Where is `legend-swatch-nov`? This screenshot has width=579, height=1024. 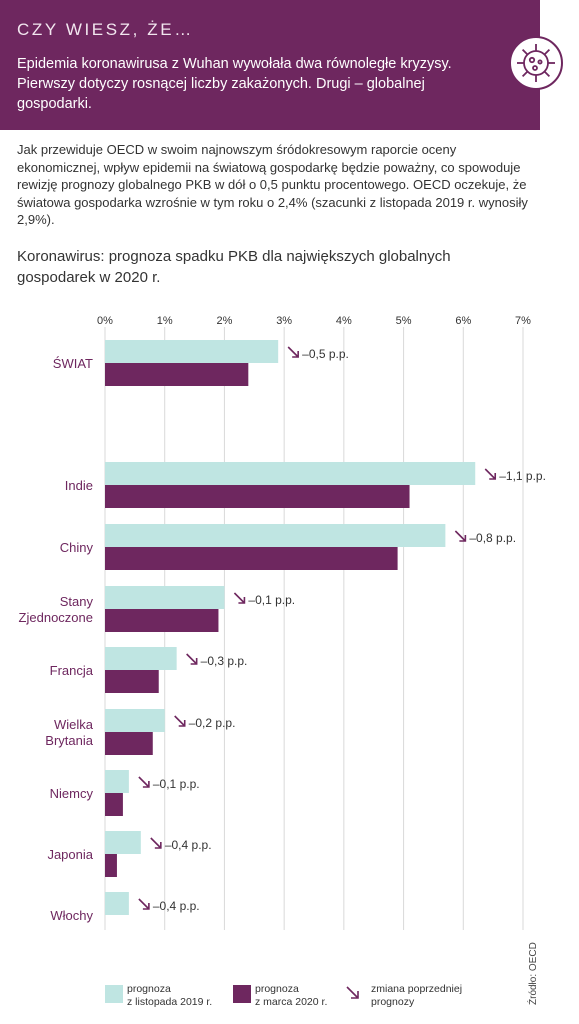
legend-swatch-nov is located at coordinates (114, 994).